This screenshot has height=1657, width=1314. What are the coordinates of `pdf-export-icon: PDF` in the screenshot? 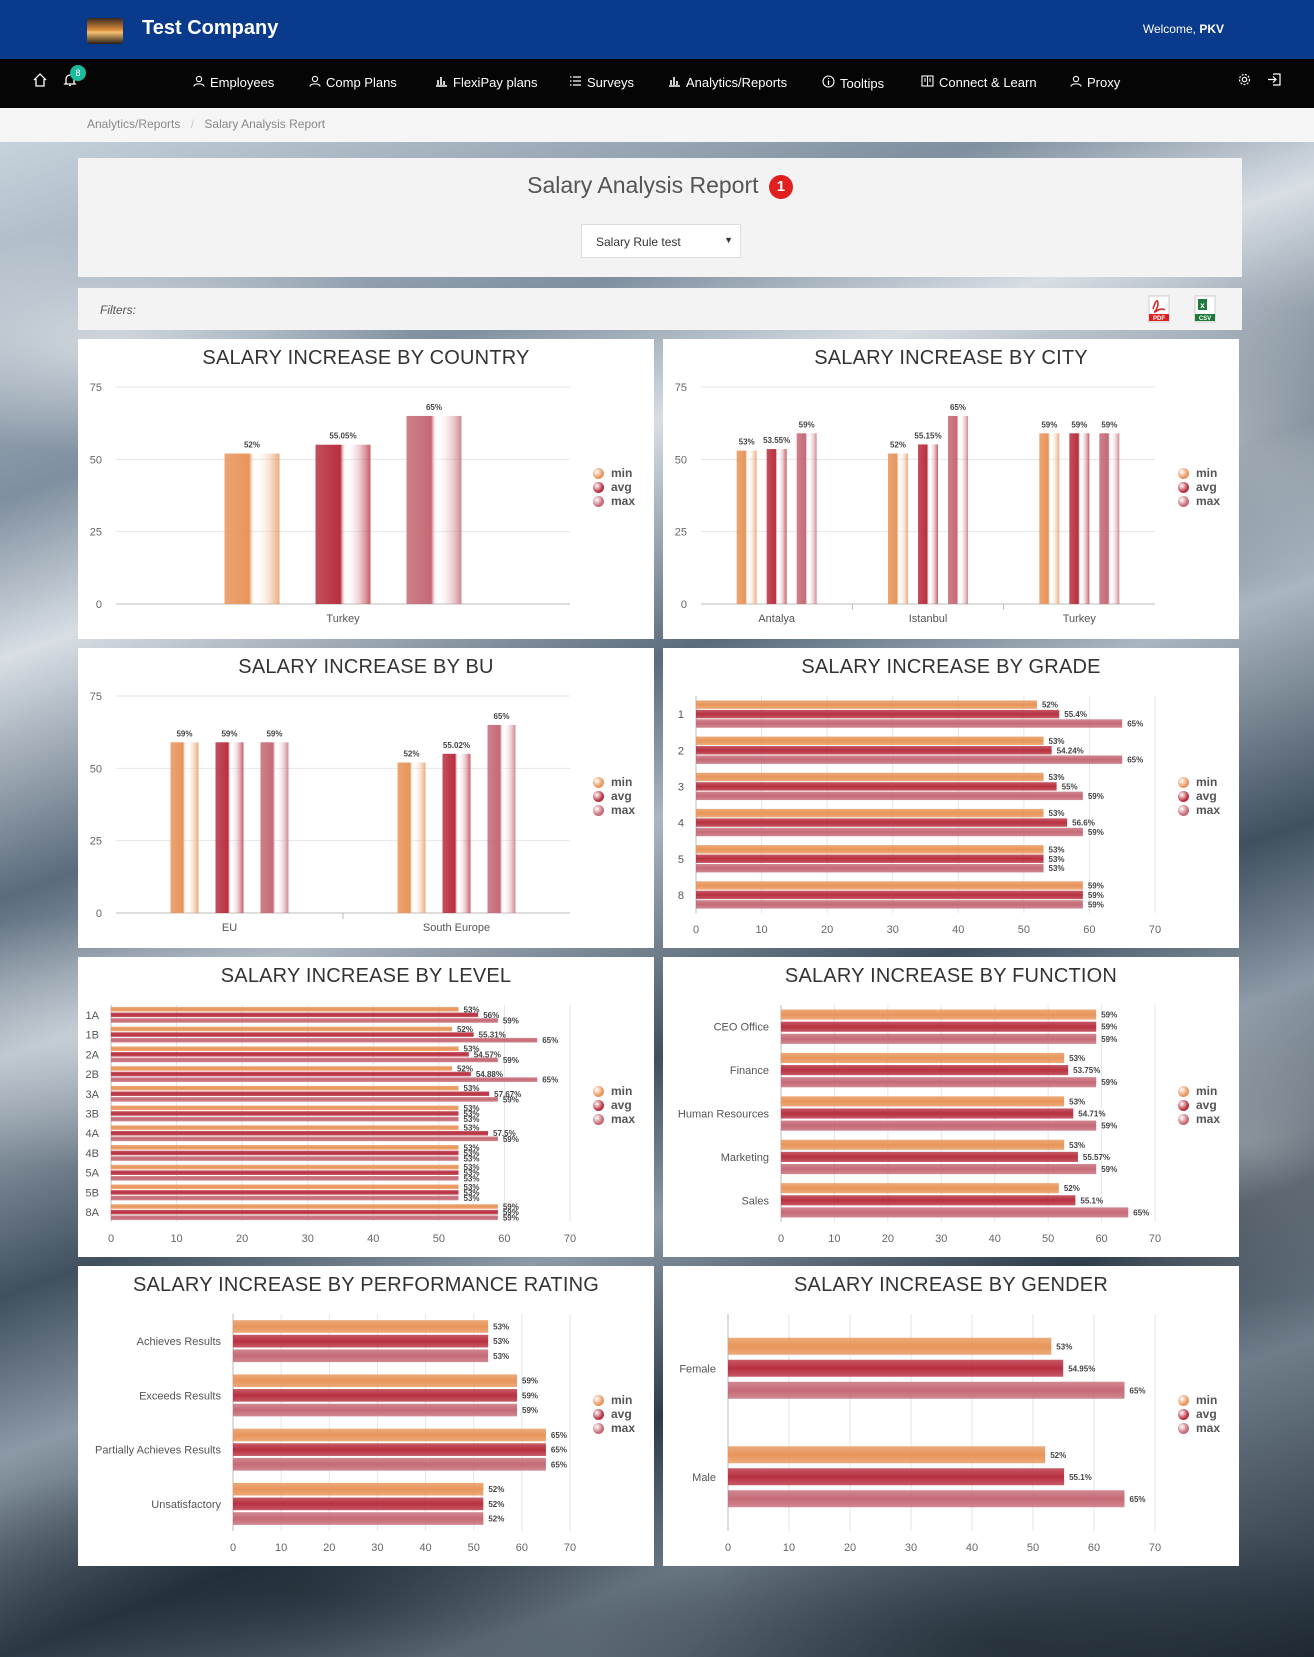 It's located at (1159, 309).